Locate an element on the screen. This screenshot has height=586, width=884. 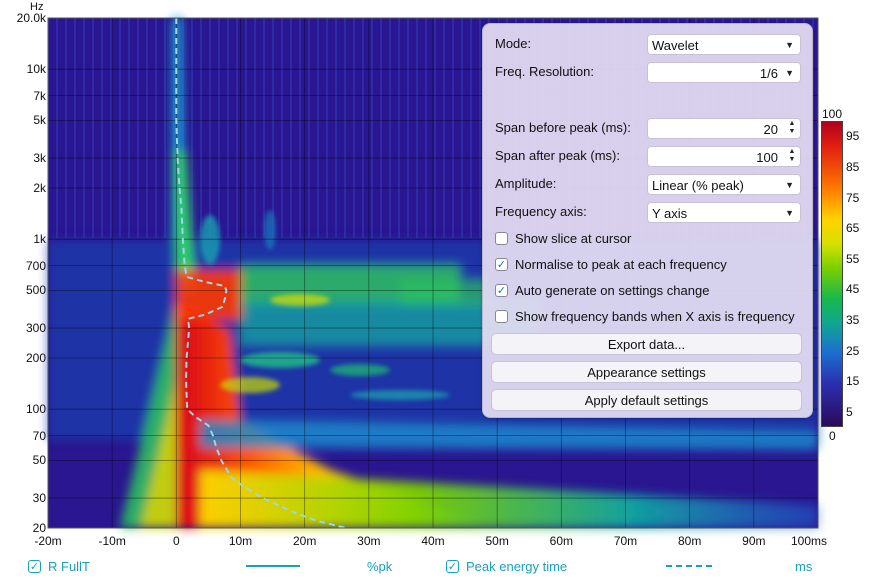
dashed-line-icon is located at coordinates (691, 566).